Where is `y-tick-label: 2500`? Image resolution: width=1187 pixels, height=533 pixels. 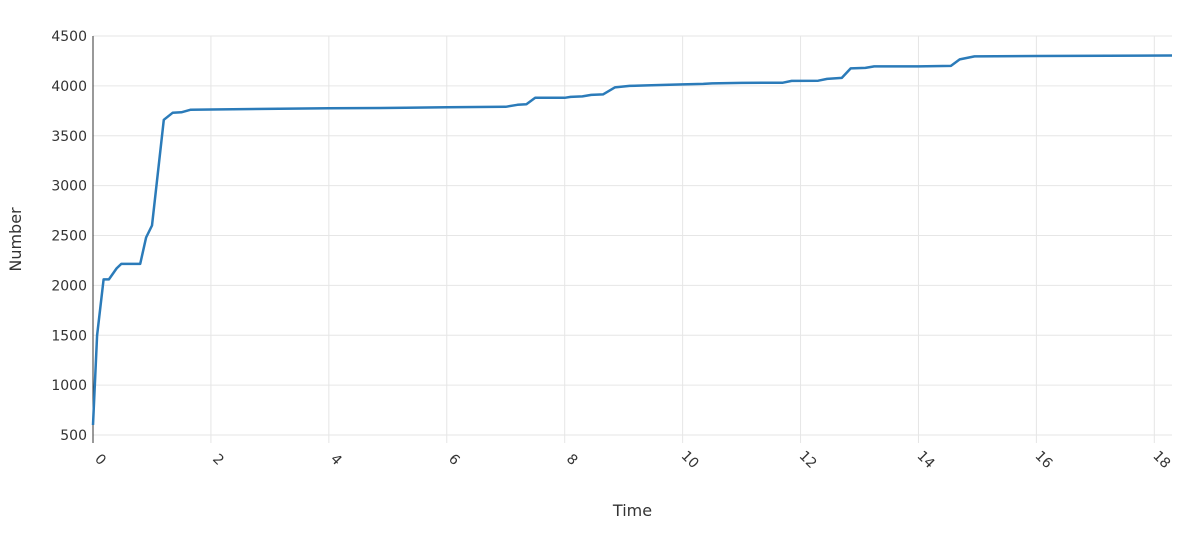
y-tick-label: 2500 is located at coordinates (69, 237).